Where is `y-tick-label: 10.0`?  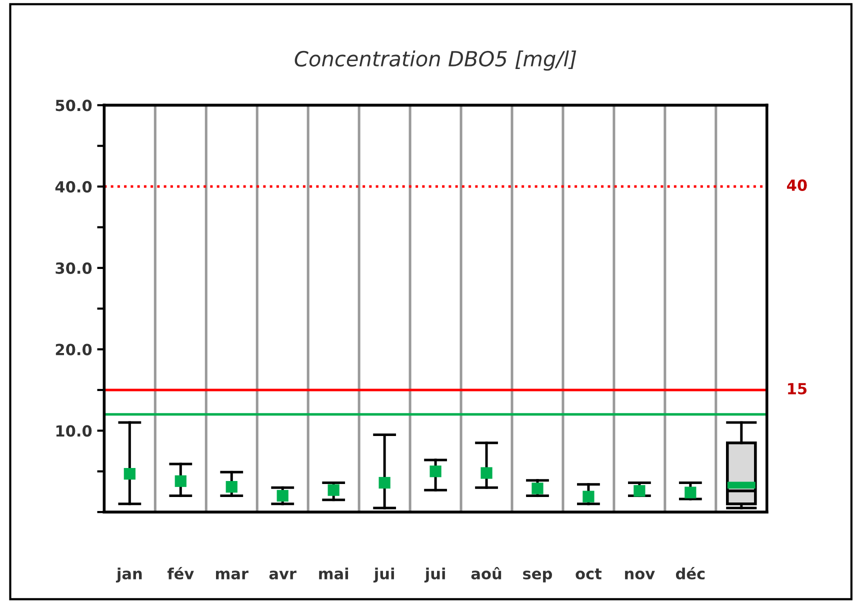 y-tick-label: 10.0 is located at coordinates (74, 431).